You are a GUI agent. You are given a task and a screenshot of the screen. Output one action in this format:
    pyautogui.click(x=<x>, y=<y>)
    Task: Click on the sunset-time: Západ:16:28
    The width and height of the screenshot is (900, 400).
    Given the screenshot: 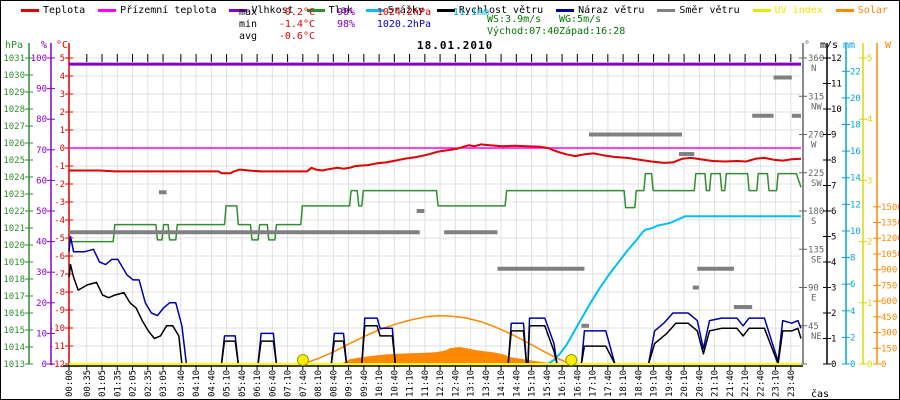 What is the action you would take?
    pyautogui.click(x=592, y=31)
    